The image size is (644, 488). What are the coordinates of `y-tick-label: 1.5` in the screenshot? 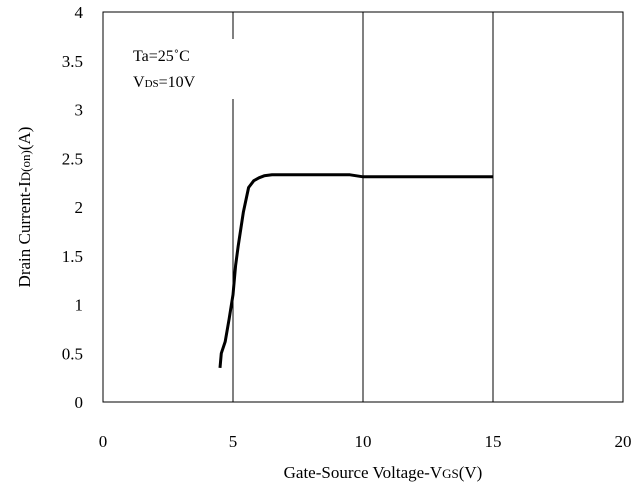 It's located at (72, 256).